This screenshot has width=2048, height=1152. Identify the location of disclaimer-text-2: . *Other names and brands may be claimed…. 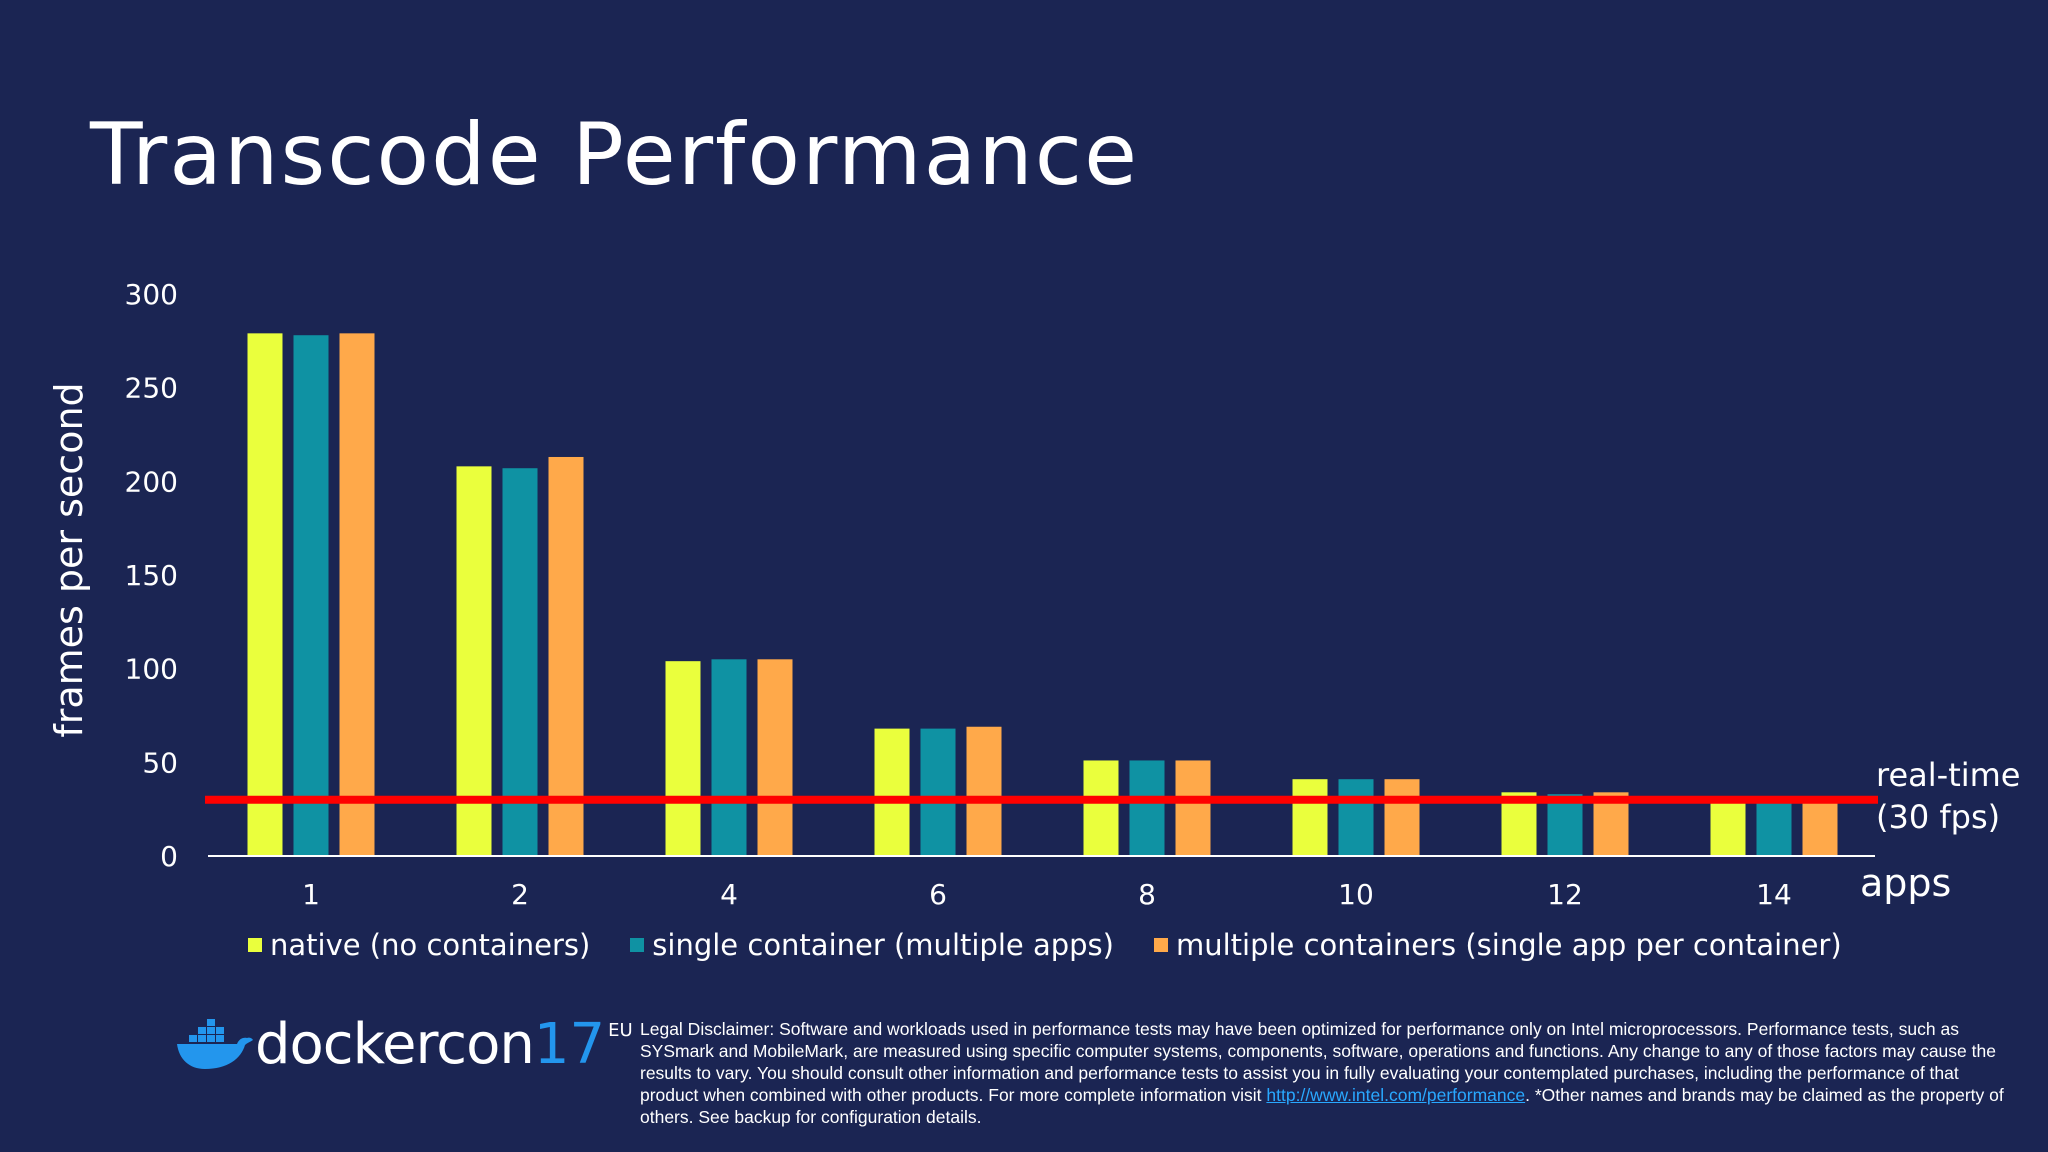
(1322, 1106).